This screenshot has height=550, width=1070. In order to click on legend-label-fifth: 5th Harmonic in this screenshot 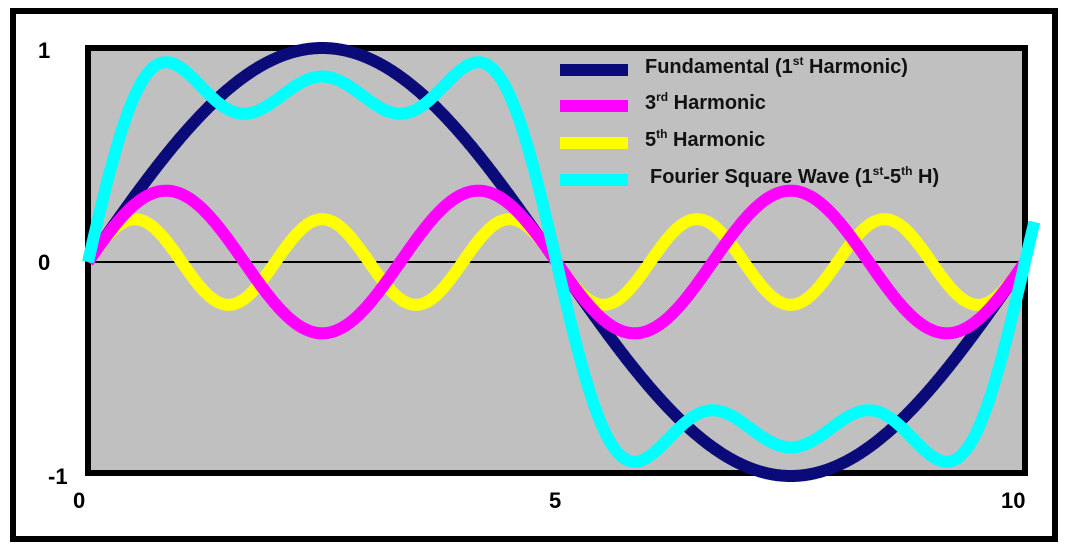, I will do `click(705, 139)`.